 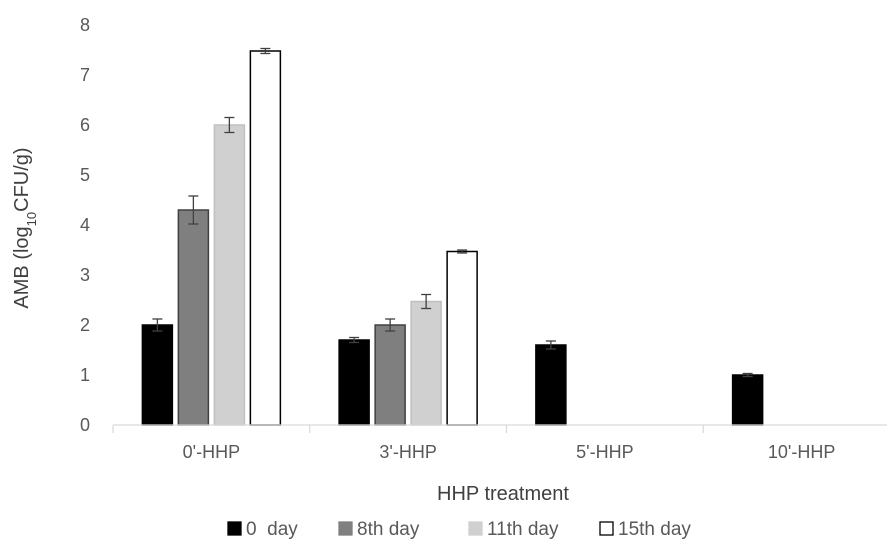 I want to click on y-tick-label: 4, so click(x=85, y=225).